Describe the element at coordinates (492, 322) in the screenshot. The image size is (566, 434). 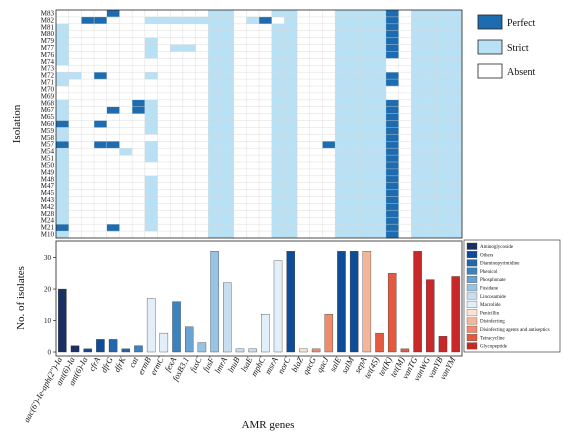
I see `bar-legend-label: Disinfecting` at that location.